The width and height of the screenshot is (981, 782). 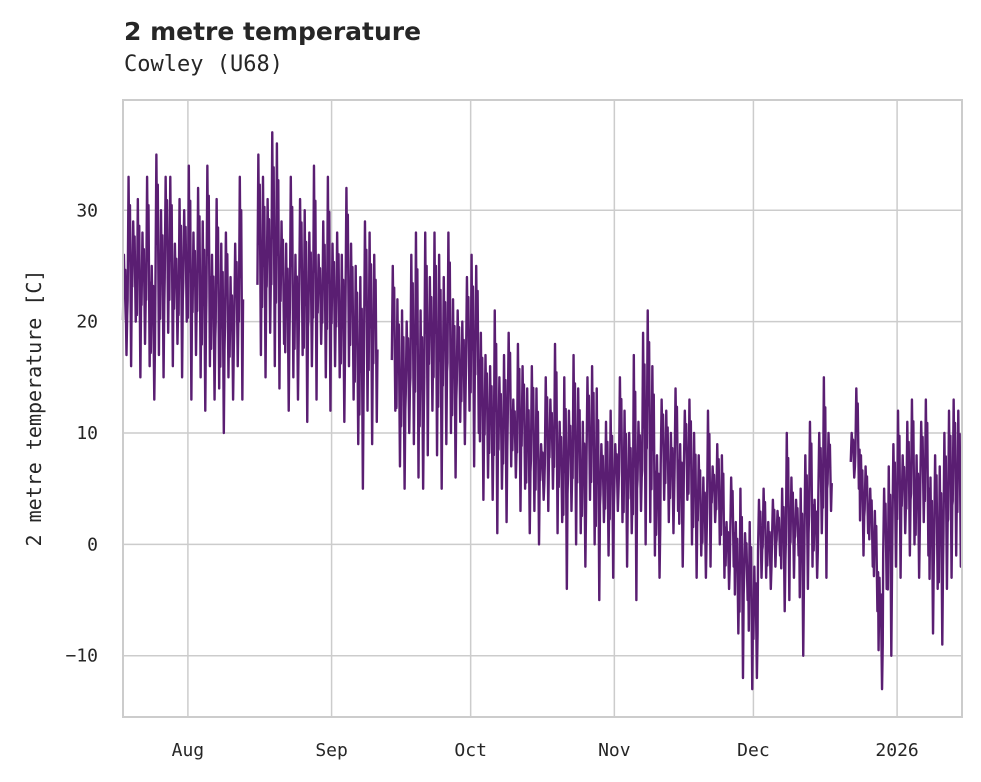 I want to click on x-tick-label: Oct, so click(x=470, y=750).